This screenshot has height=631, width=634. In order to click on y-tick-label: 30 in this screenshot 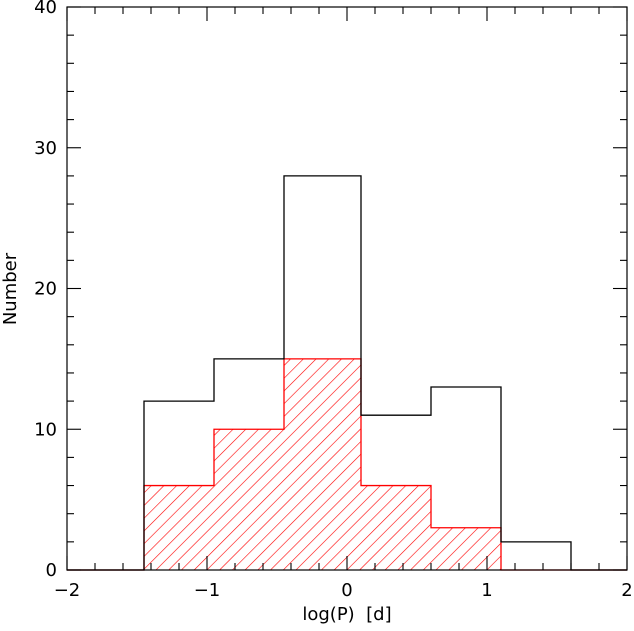, I will do `click(45, 148)`.